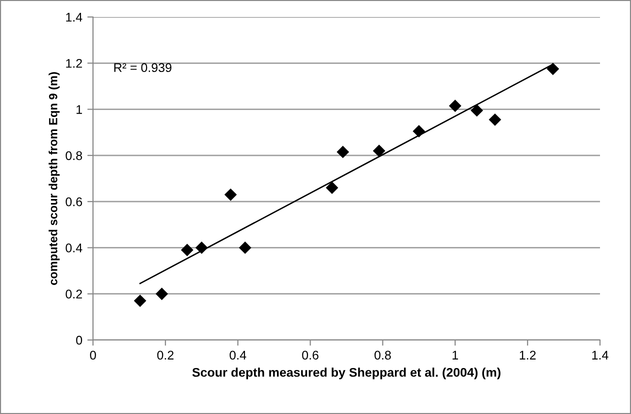  Describe the element at coordinates (238, 355) in the screenshot. I see `x-tick-label: 0.4` at that location.